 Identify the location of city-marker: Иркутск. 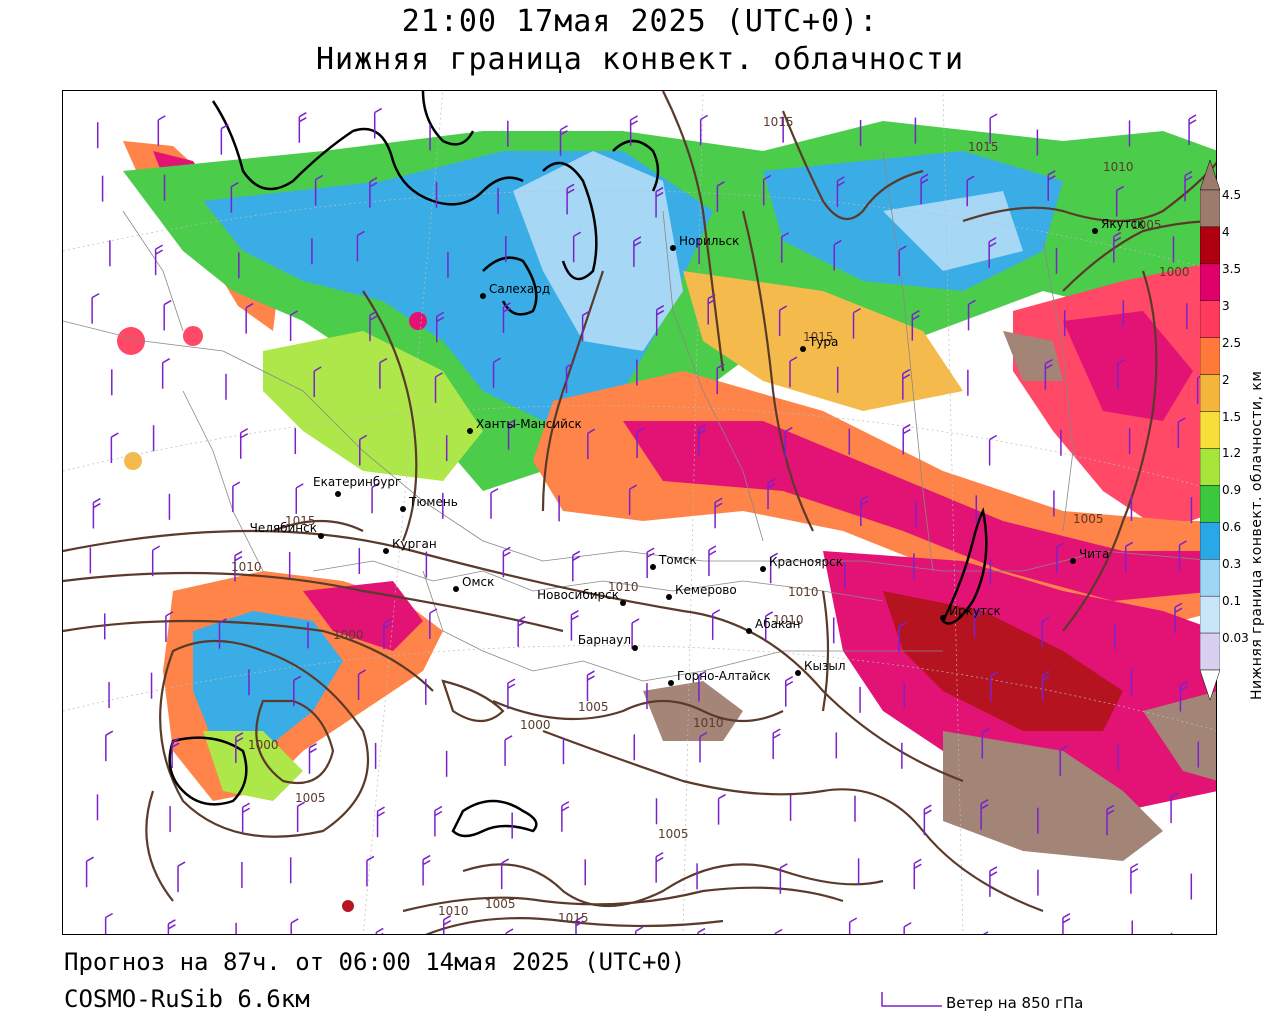
(970, 612).